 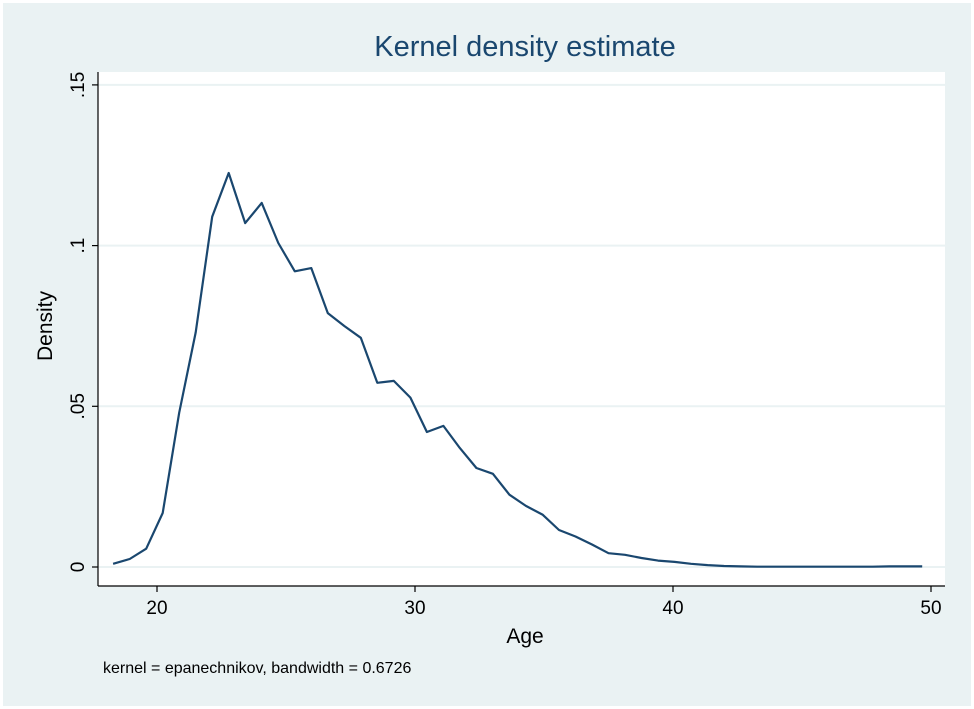 I want to click on y-tick-label: .05, so click(x=78, y=406).